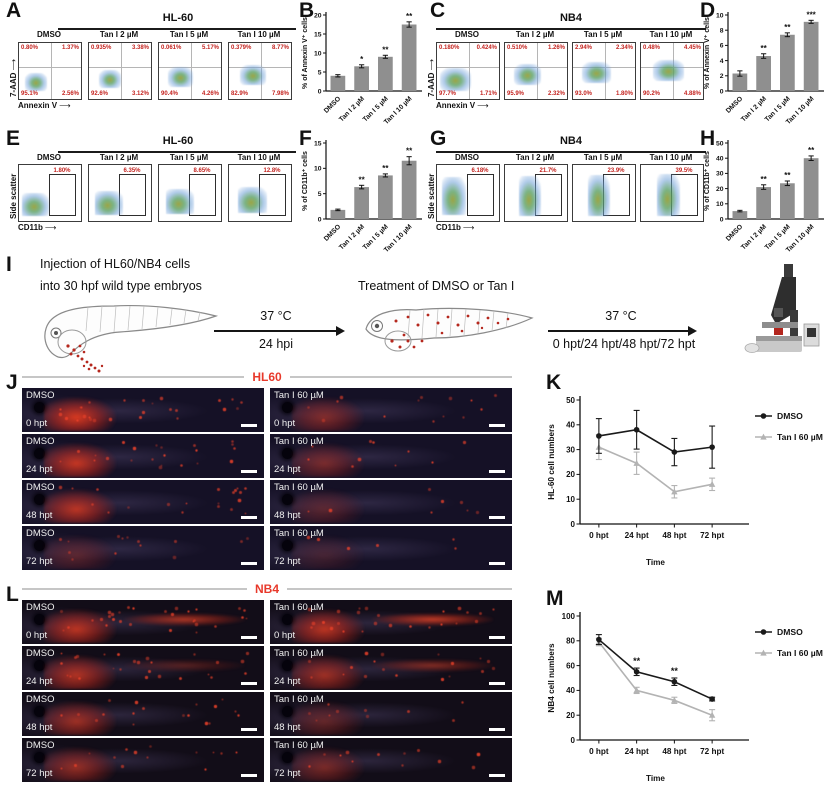 This screenshot has width=825, height=791. I want to click on quadrant-percentage-lr: 2.32%, so click(556, 94).